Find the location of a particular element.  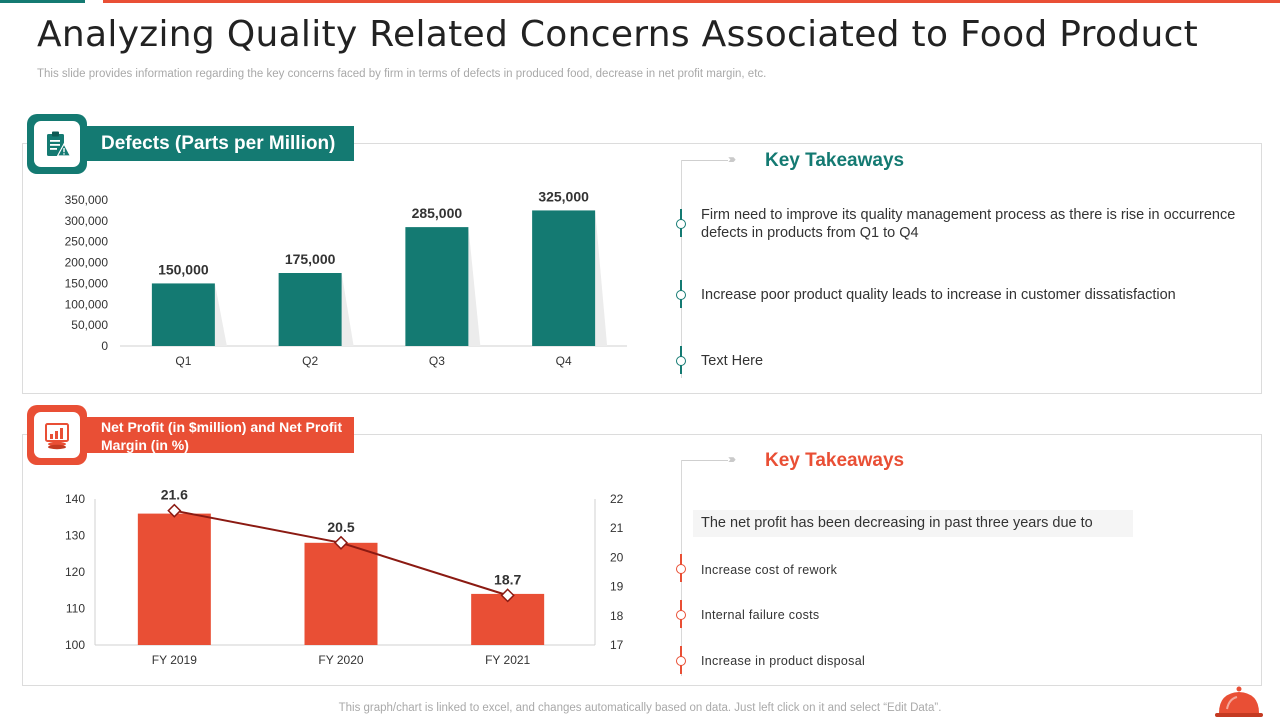

x-tick-label: FY 2020 is located at coordinates (340, 660).